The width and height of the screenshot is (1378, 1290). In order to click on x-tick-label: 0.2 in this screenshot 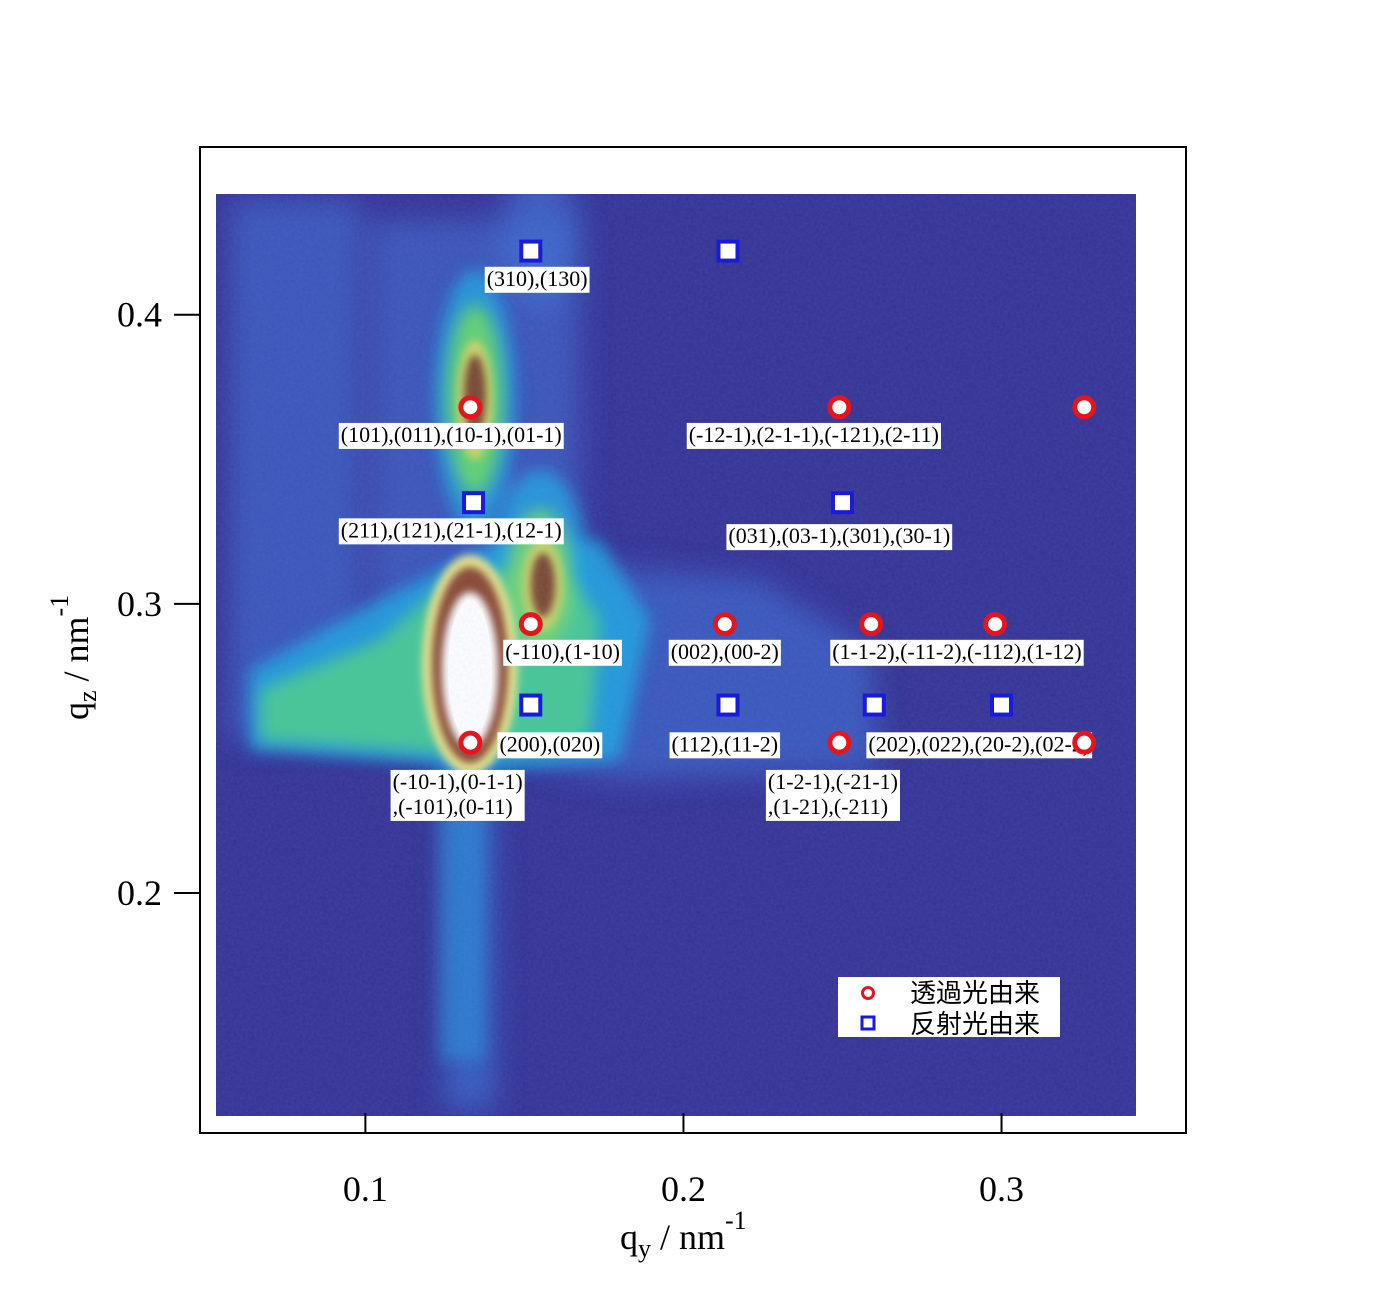, I will do `click(683, 1189)`.